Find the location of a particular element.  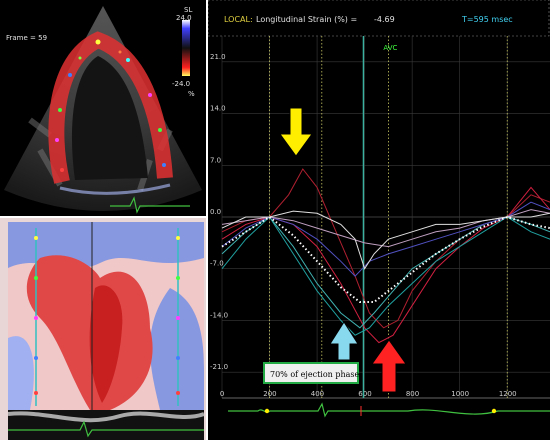

ecg-trace is located at coordinates (150, 205).